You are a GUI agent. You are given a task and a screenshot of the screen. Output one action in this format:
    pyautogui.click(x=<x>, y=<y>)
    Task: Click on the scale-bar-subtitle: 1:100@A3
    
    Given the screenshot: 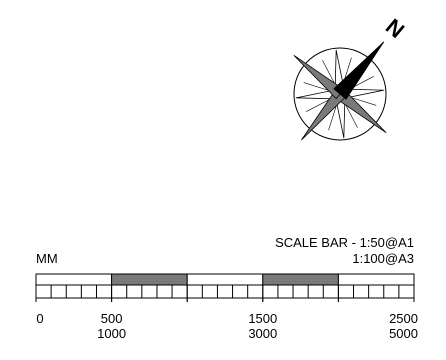 What is the action you would take?
    pyautogui.click(x=383, y=258)
    